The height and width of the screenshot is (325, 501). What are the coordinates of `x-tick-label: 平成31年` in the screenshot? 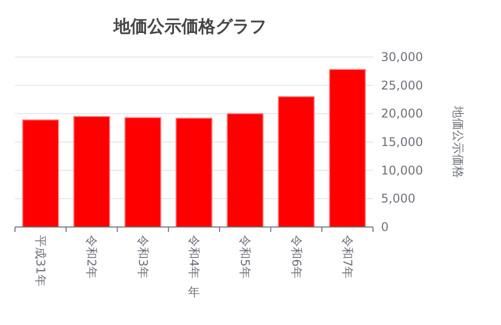 It's located at (41, 260).